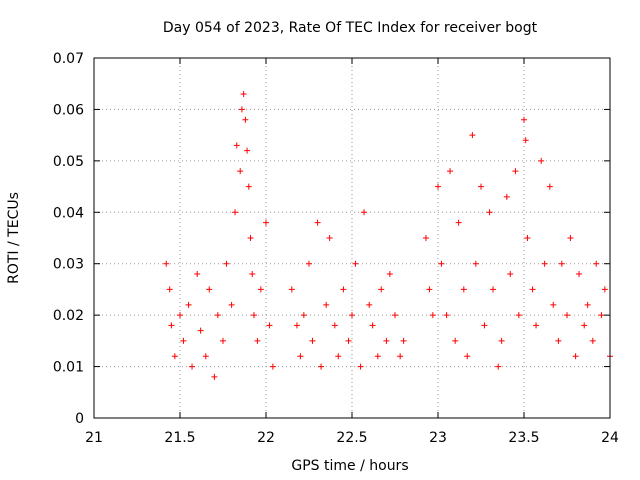 The width and height of the screenshot is (640, 480). What do you see at coordinates (179, 438) in the screenshot?
I see `x-tick-label: 21.5` at bounding box center [179, 438].